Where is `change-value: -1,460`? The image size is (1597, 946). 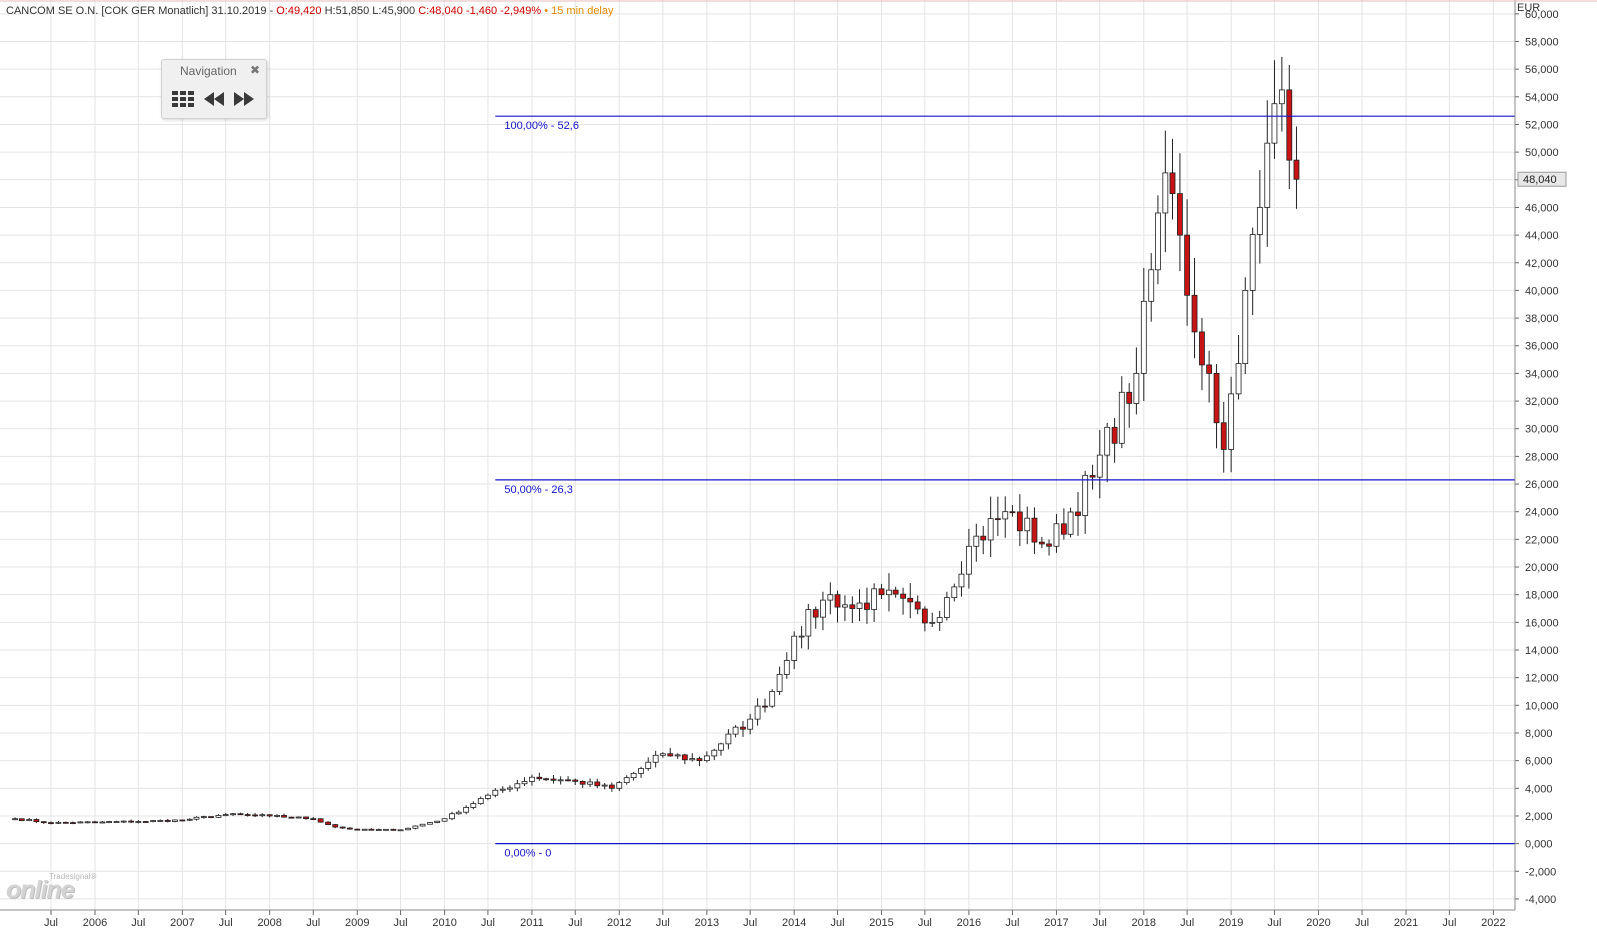
change-value: -1,460 is located at coordinates (481, 11).